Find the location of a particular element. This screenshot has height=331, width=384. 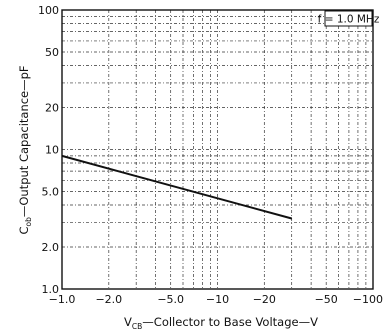

annotation-box is located at coordinates (348, 18).